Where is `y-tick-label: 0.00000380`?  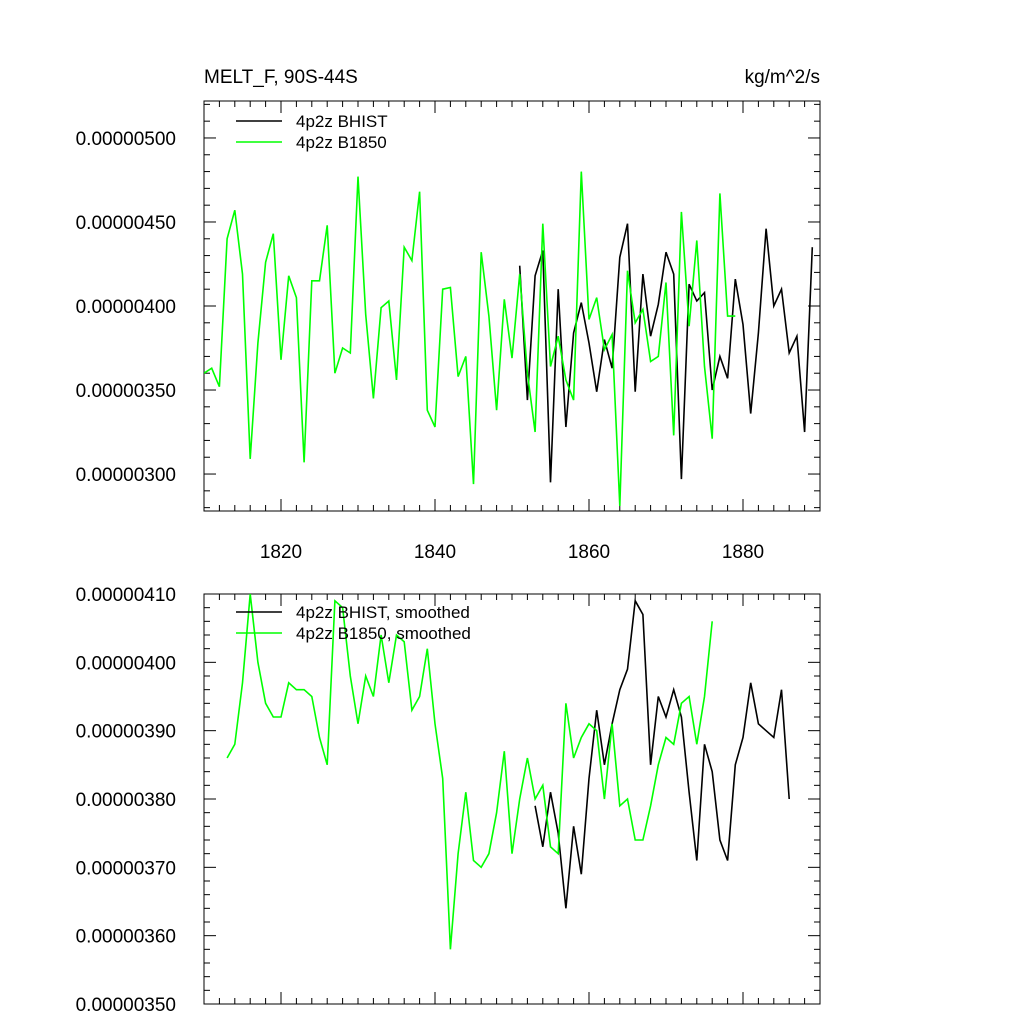 y-tick-label: 0.00000380 is located at coordinates (126, 800).